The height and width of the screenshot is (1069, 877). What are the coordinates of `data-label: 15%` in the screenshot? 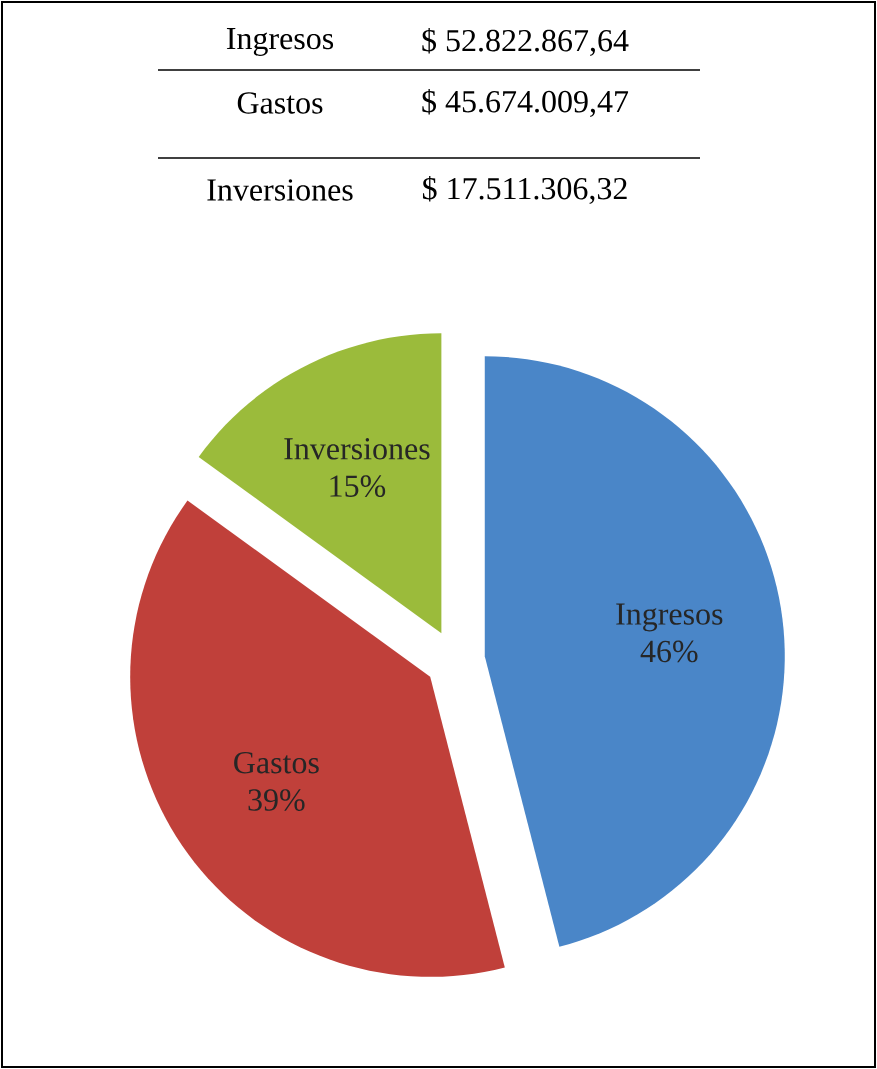 It's located at (358, 486).